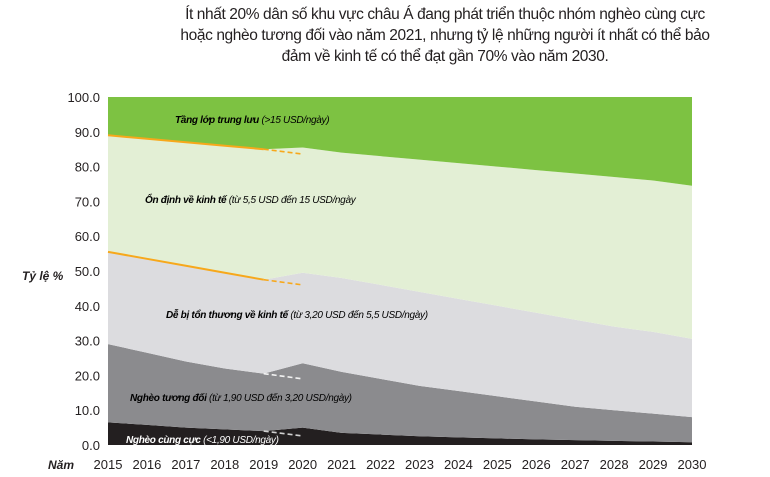  Describe the element at coordinates (614, 464) in the screenshot. I see `x-tick-label: 2028` at that location.